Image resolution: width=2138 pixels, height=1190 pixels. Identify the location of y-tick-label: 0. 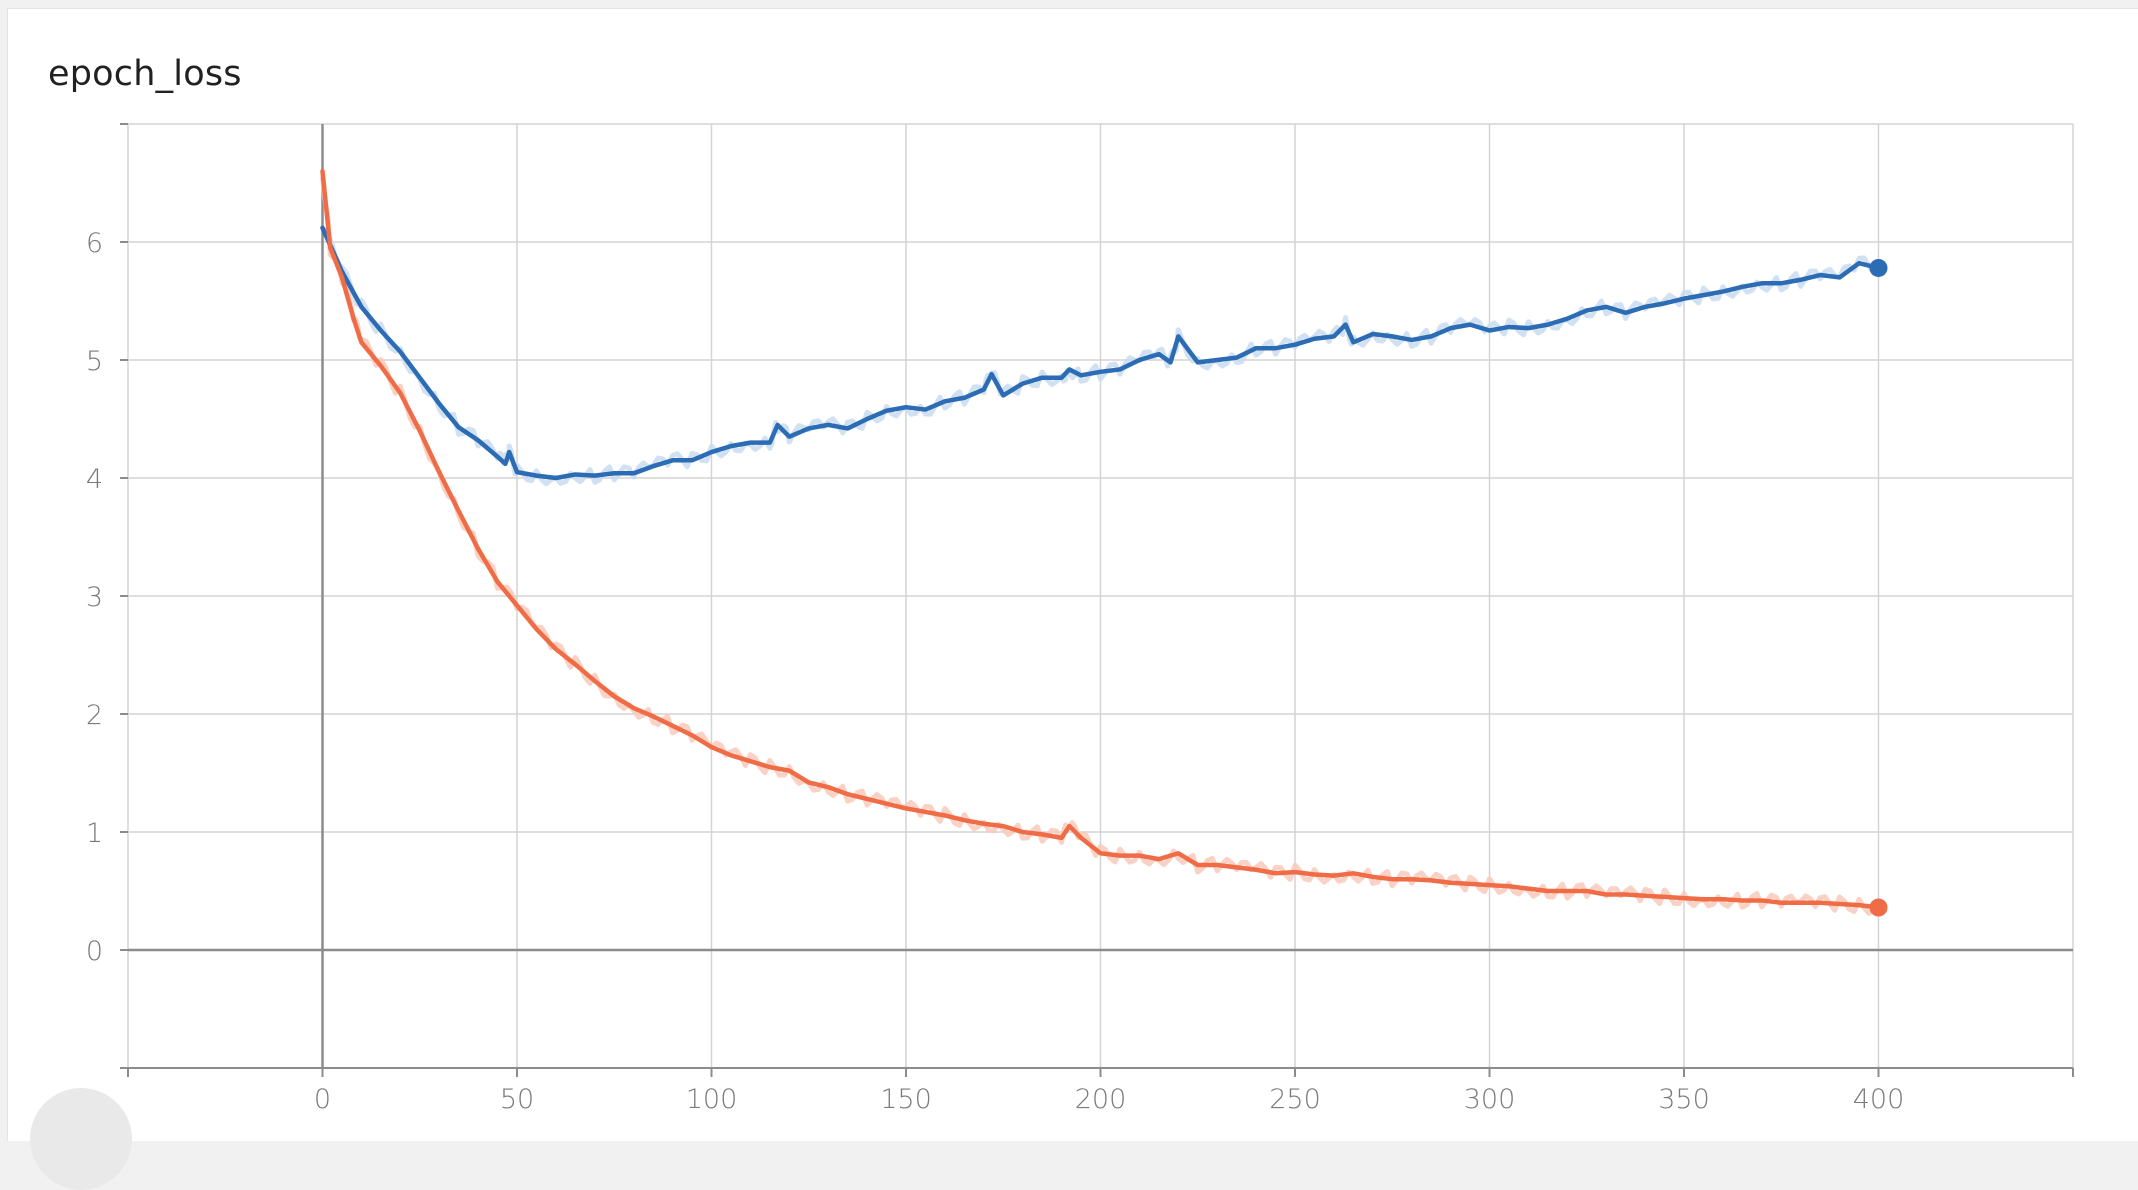
(94, 951).